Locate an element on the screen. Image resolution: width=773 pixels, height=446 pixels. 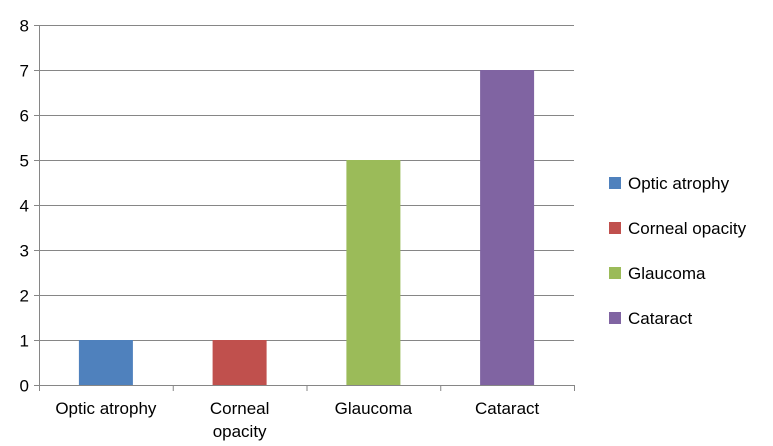
x-tick-label-corneal-opacity: Corneal opacity is located at coordinates (240, 420).